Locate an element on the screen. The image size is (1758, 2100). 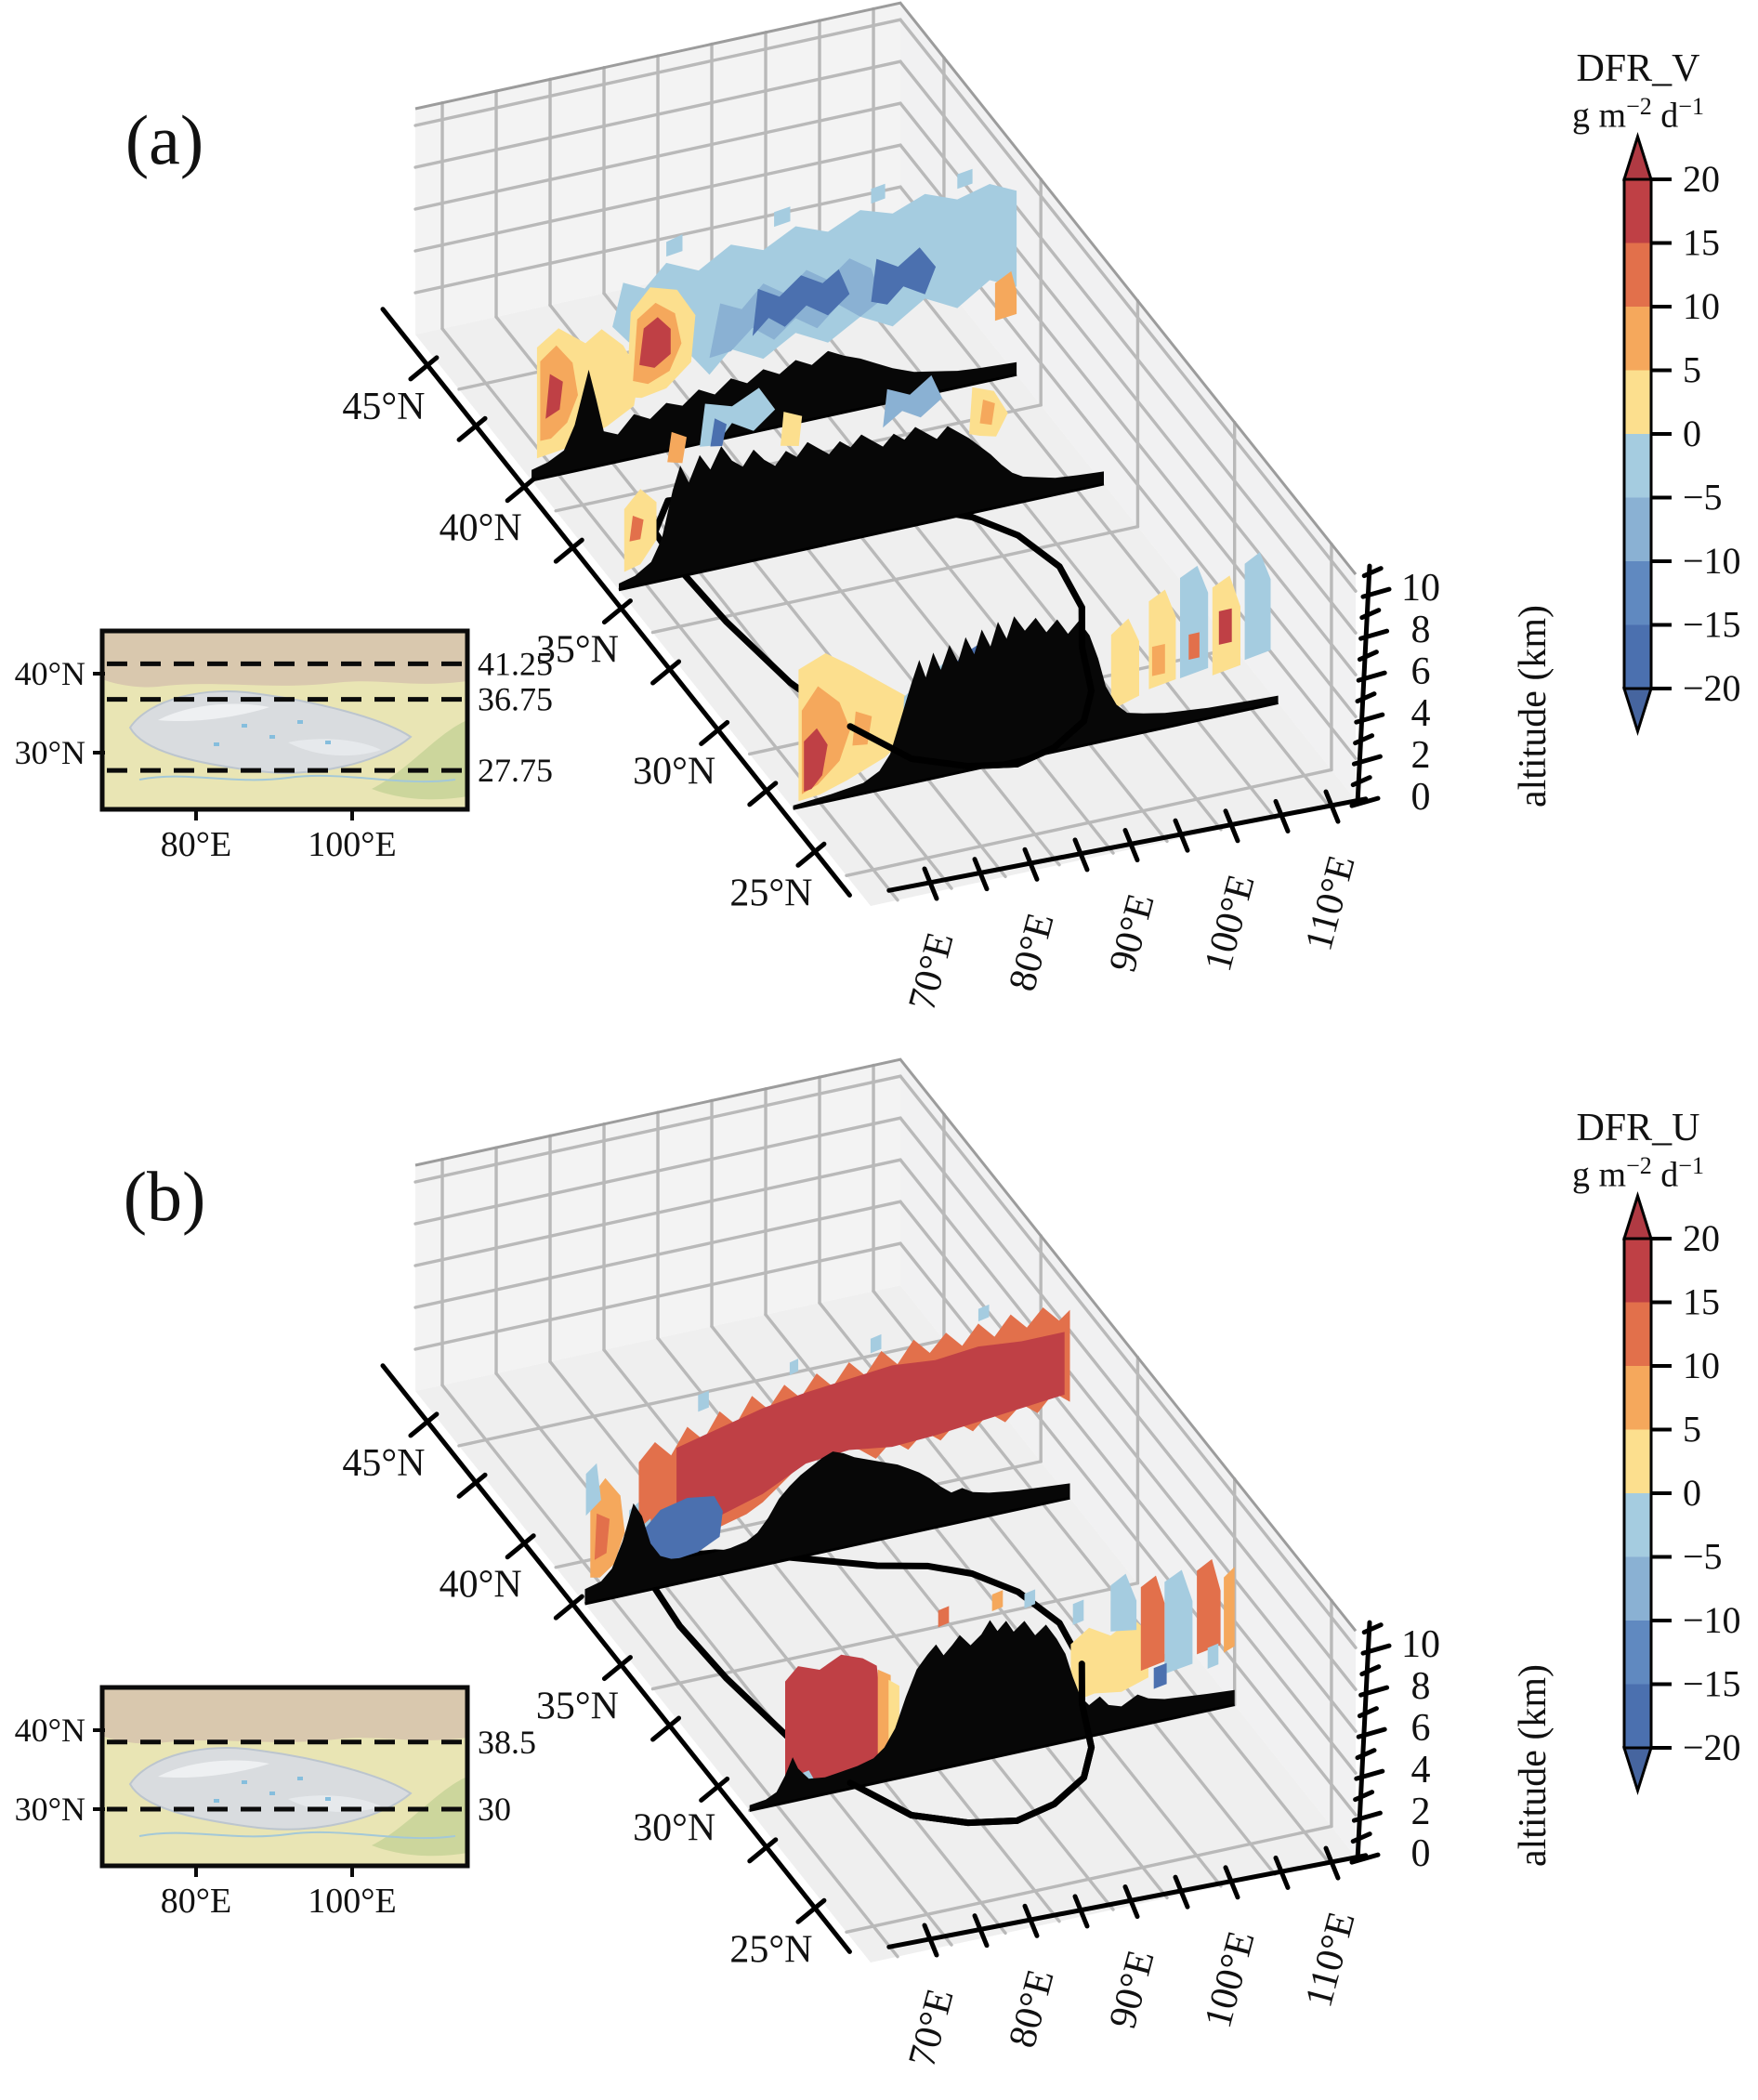
colorbar-b-units: g m−2 d−1 is located at coordinates (1637, 1174).